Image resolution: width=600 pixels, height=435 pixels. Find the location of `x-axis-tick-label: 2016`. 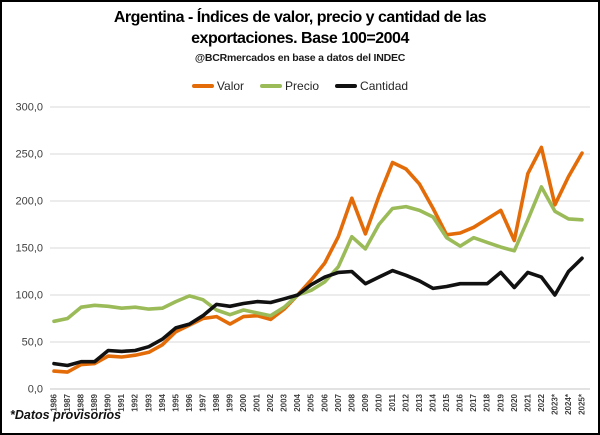

x-axis-tick-label: 2016 is located at coordinates (460, 402).